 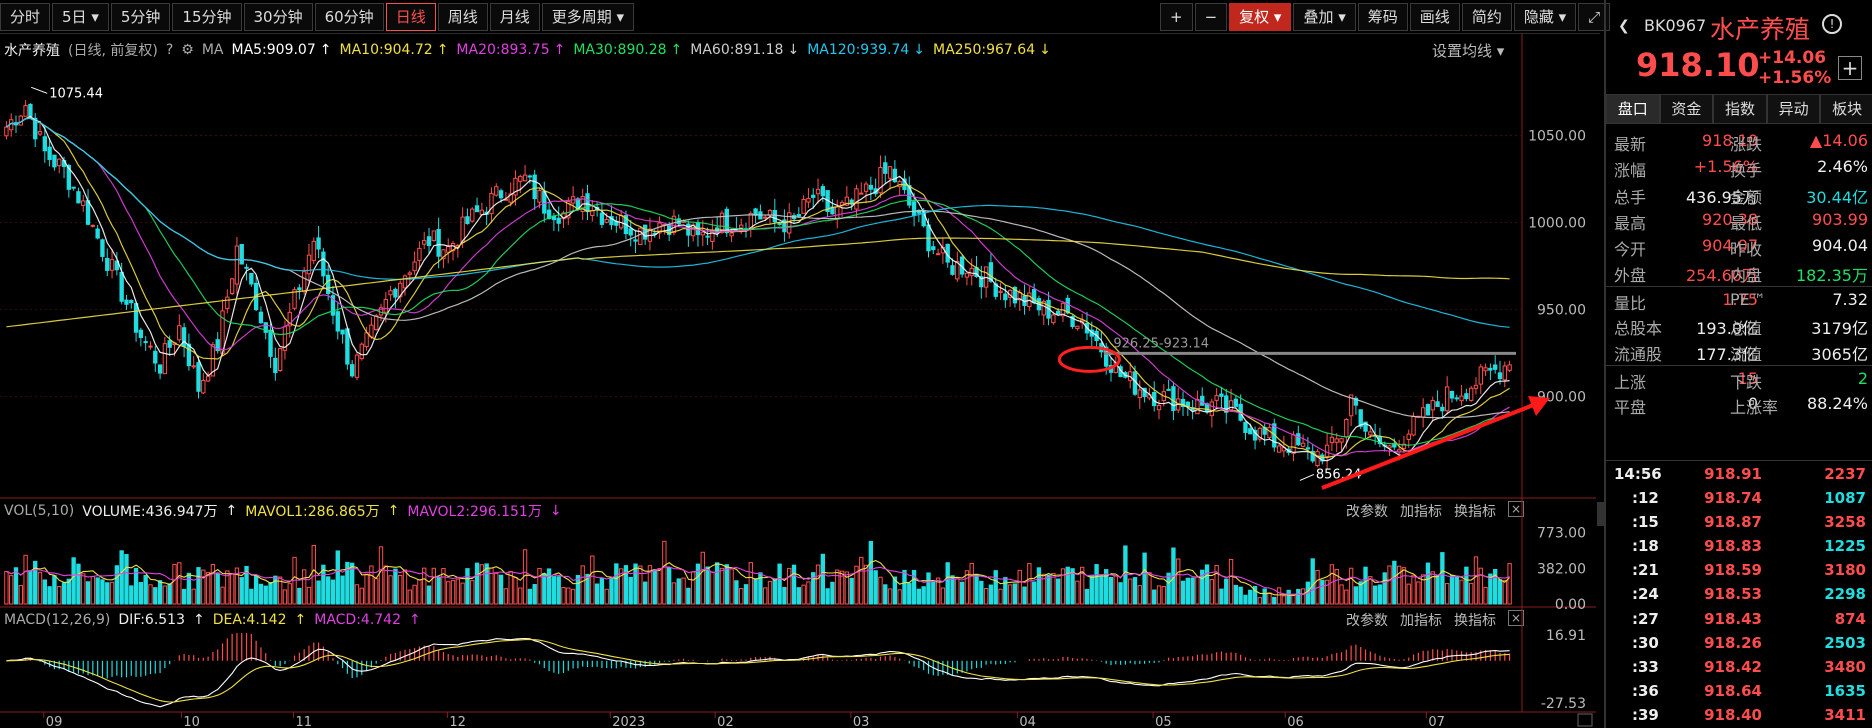 I want to click on period-tab-7: 周线, so click(x=462, y=16).